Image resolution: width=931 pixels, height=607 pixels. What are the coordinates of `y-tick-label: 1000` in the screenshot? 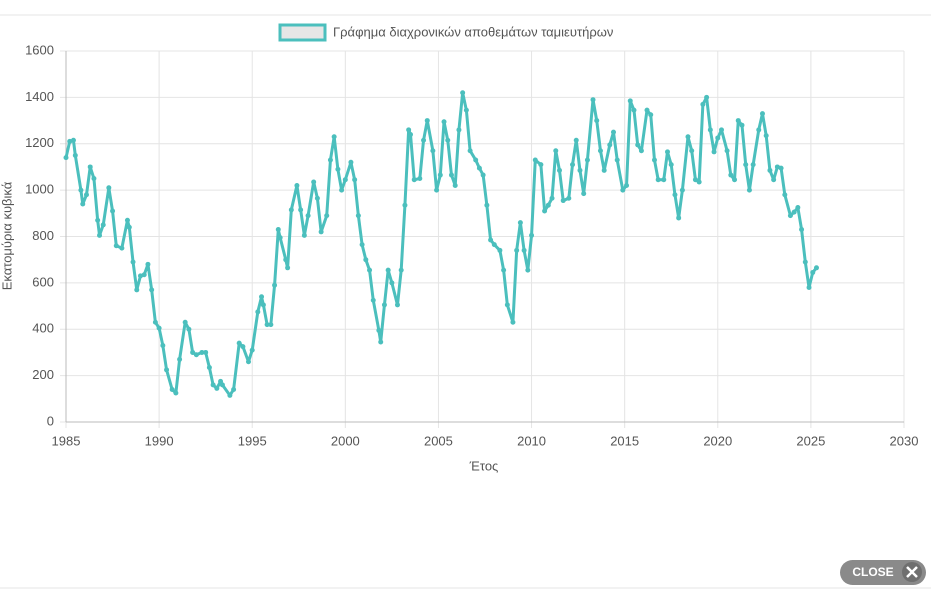 It's located at (39, 189).